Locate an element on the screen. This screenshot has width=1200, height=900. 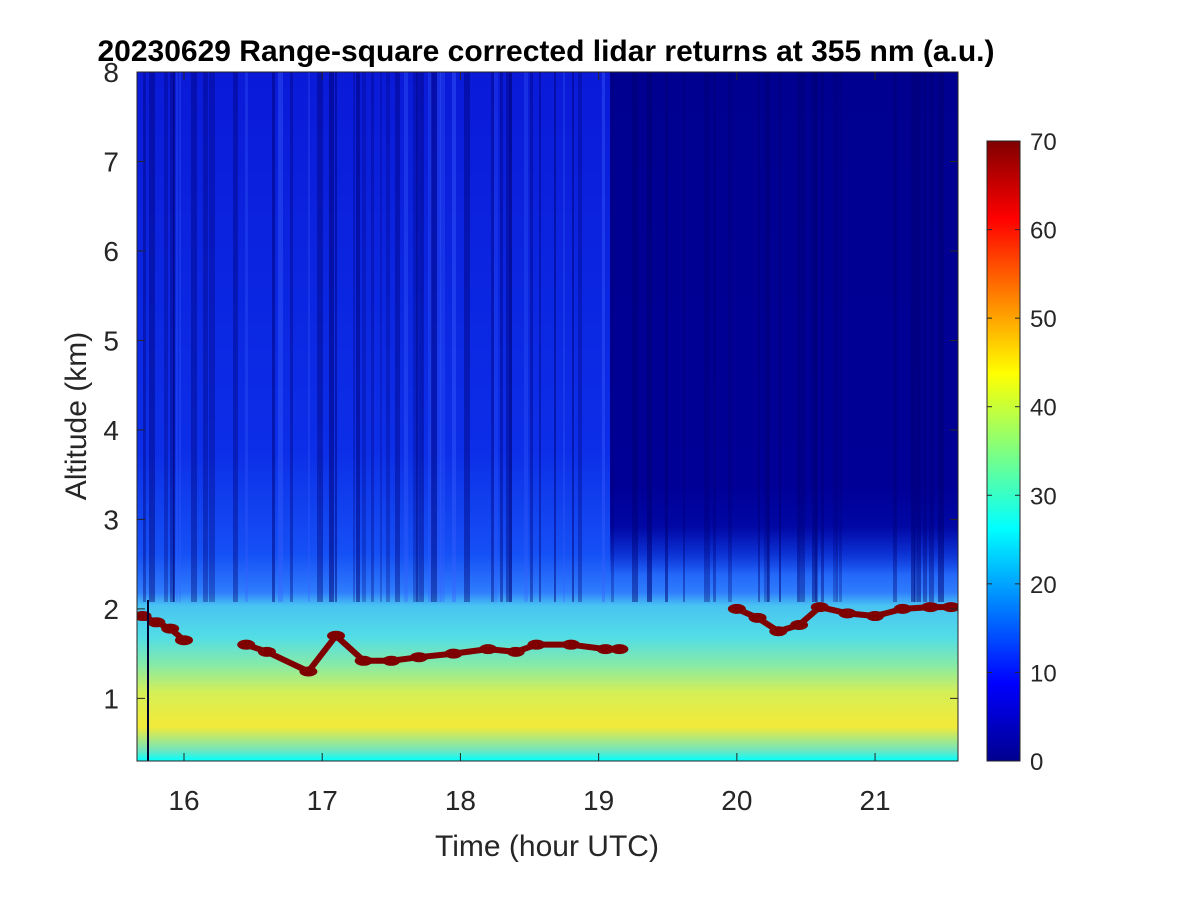
colorbar-ticks: 0 10 20 30 40 50 60 70 is located at coordinates (1022, 452).